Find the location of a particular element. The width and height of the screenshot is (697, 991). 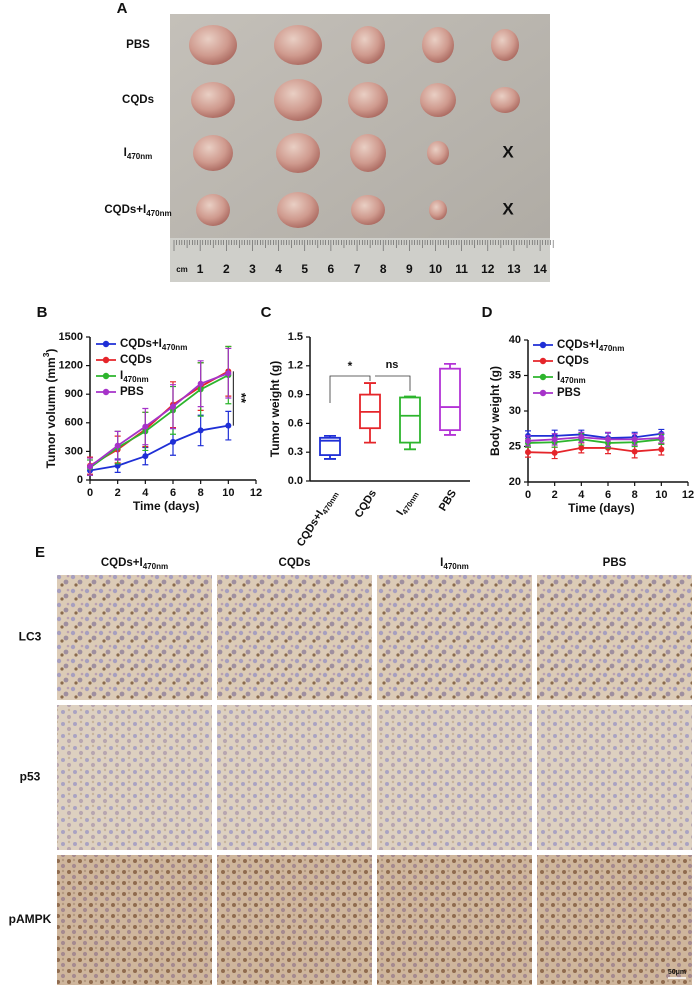

y-tick-label: 1500 is located at coordinates (71, 337).